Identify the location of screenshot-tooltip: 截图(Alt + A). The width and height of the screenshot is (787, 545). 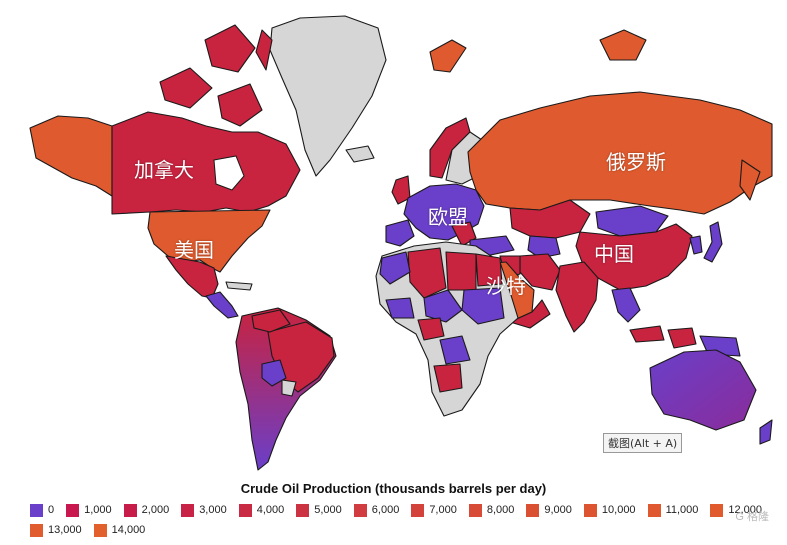
(643, 443).